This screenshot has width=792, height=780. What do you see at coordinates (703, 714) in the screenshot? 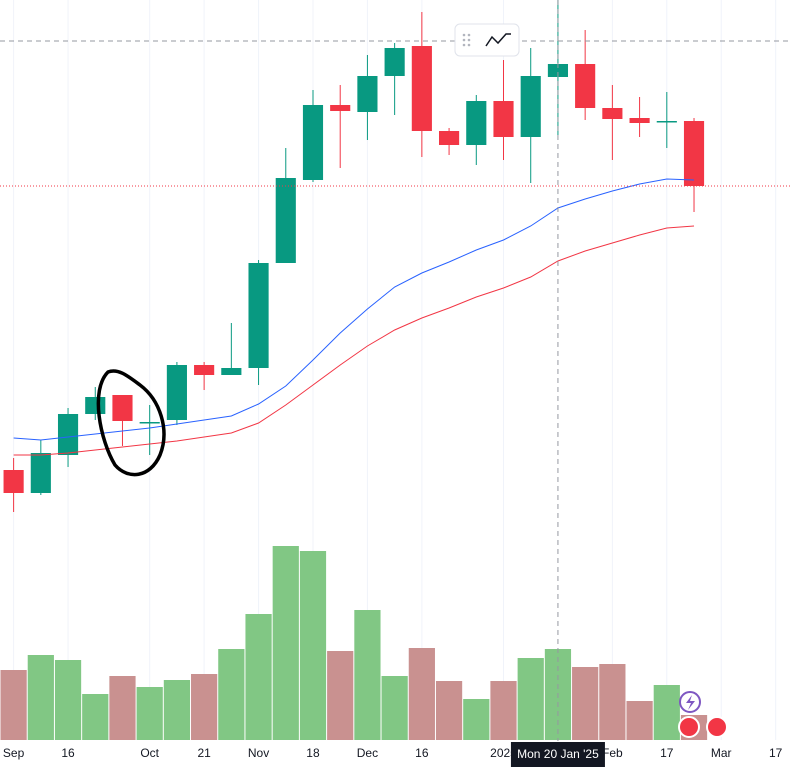
I see `event-icons` at bounding box center [703, 714].